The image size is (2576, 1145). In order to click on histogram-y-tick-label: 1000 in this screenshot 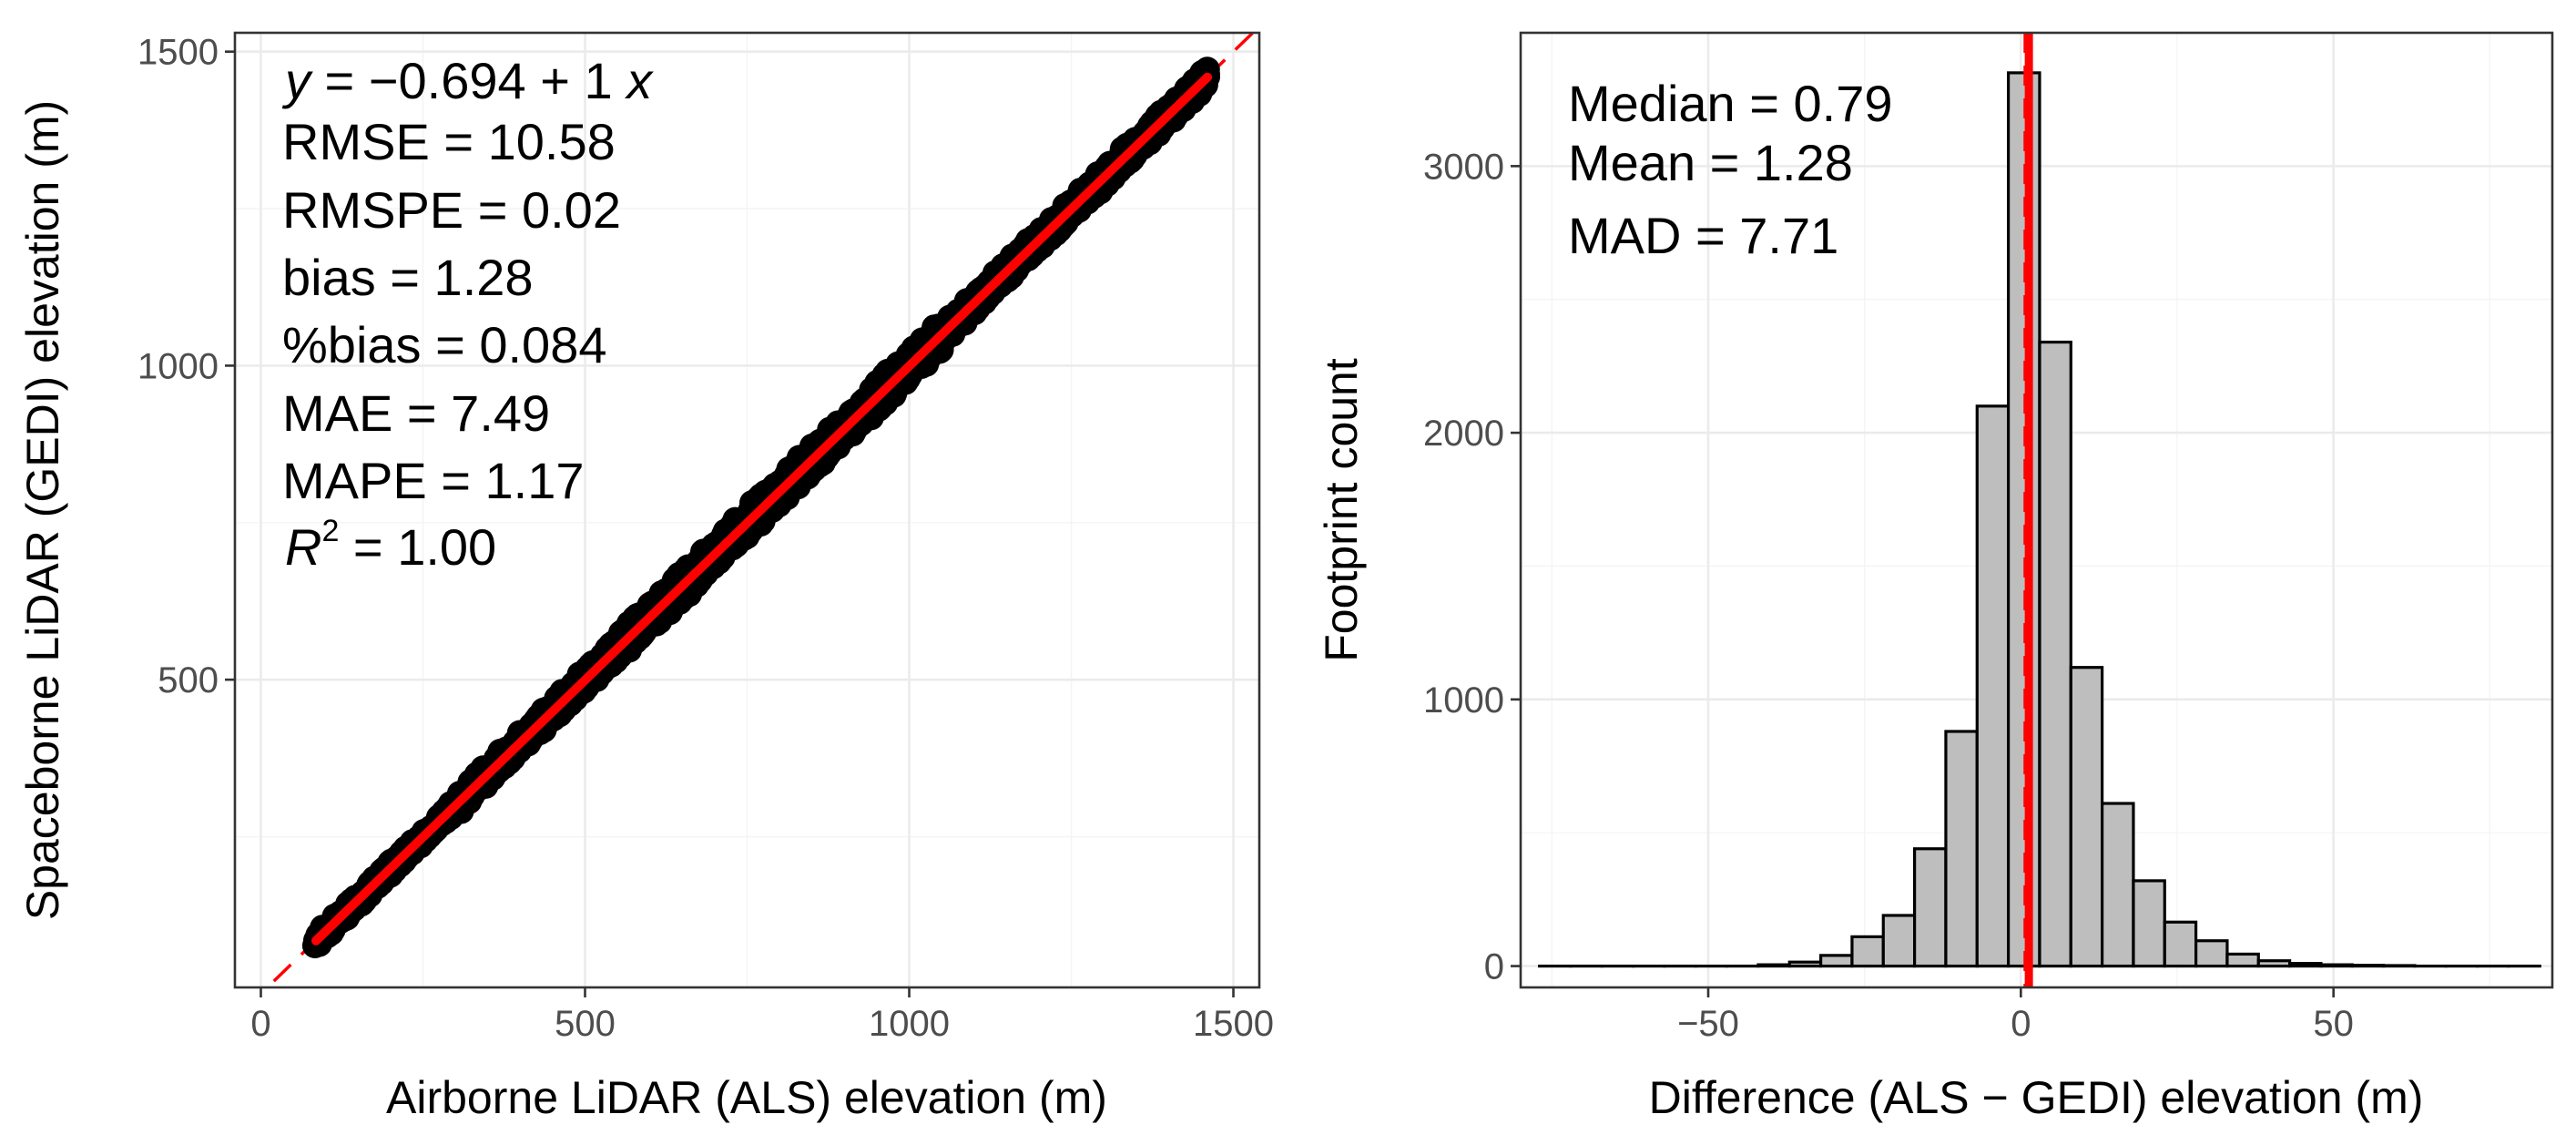, I will do `click(1463, 700)`.